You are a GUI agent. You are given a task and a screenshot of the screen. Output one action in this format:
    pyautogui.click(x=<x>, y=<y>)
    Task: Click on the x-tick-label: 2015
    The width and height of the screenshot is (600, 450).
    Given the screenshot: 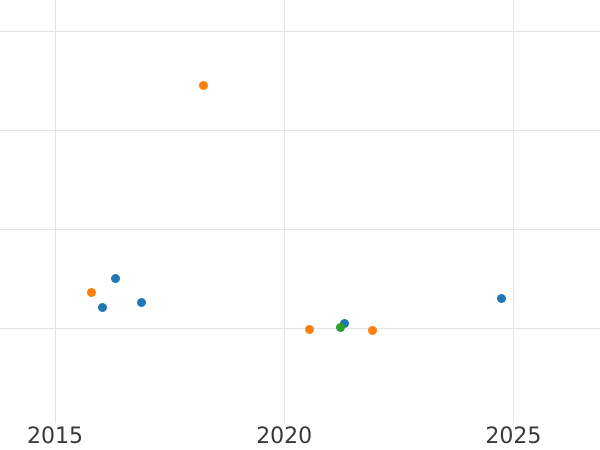 What is the action you would take?
    pyautogui.click(x=55, y=436)
    